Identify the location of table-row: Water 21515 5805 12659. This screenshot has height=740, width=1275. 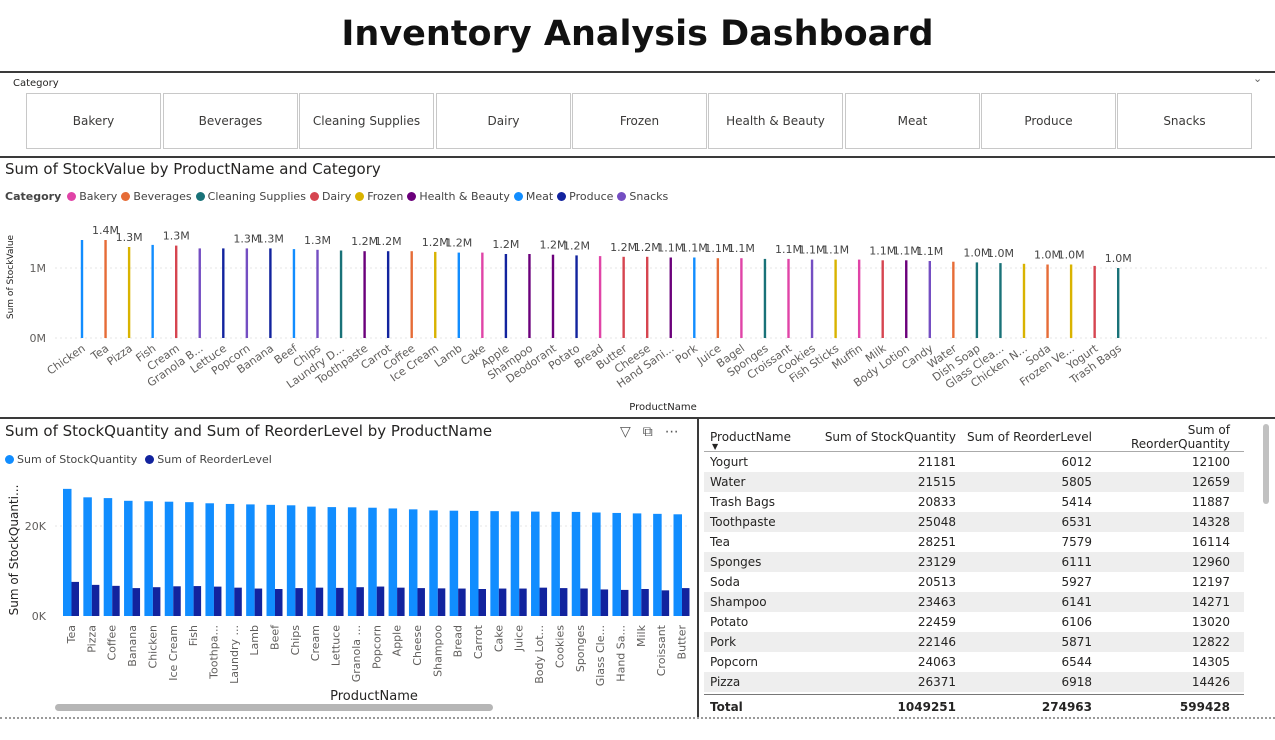
(974, 482).